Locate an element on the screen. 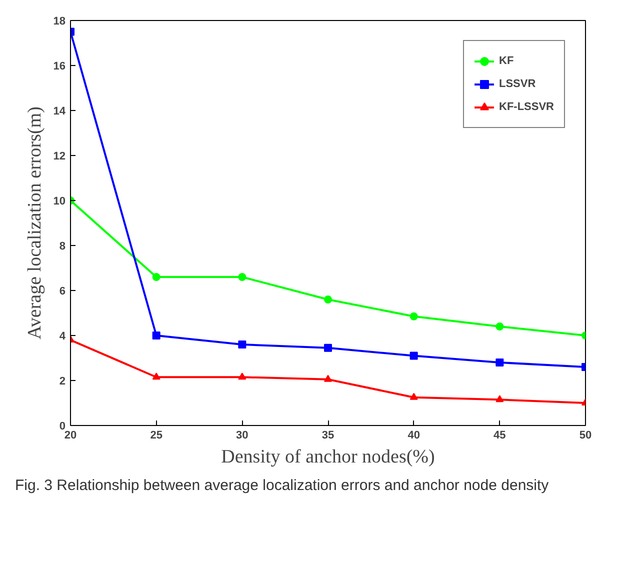  y-tick-label: 16 is located at coordinates (59, 66).